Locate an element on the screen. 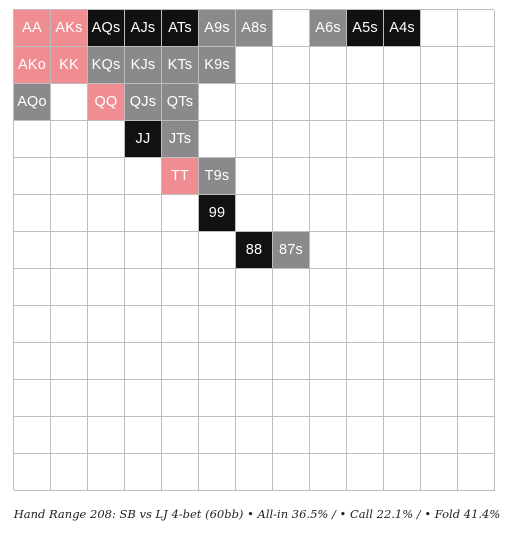 This screenshot has height=536, width=514. hand-cell-kqs: KQs is located at coordinates (106, 65).